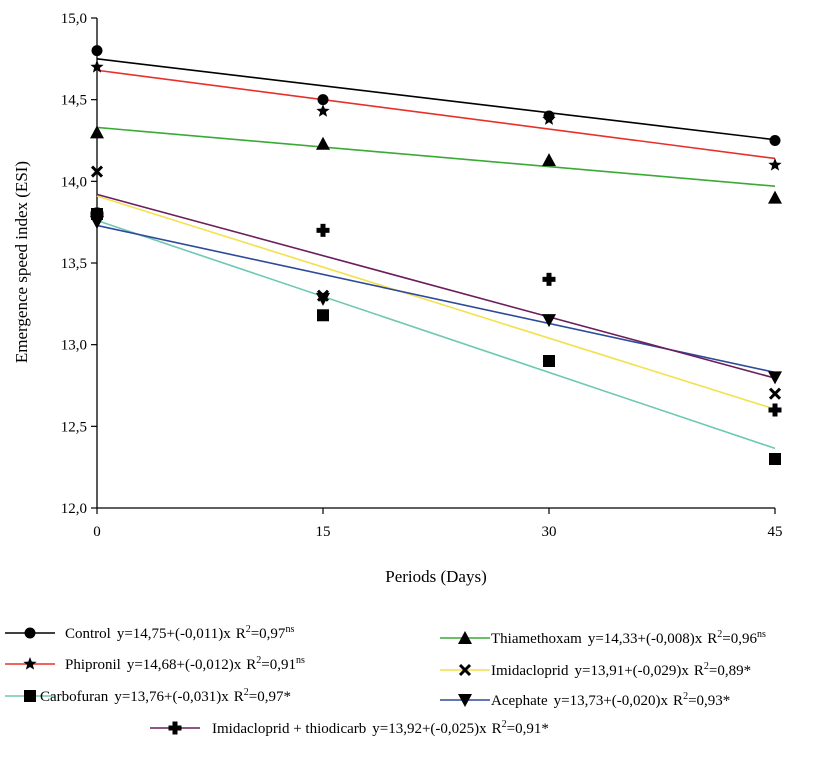 The height and width of the screenshot is (760, 838). I want to click on y-tick-label: 14,5, so click(74, 101).